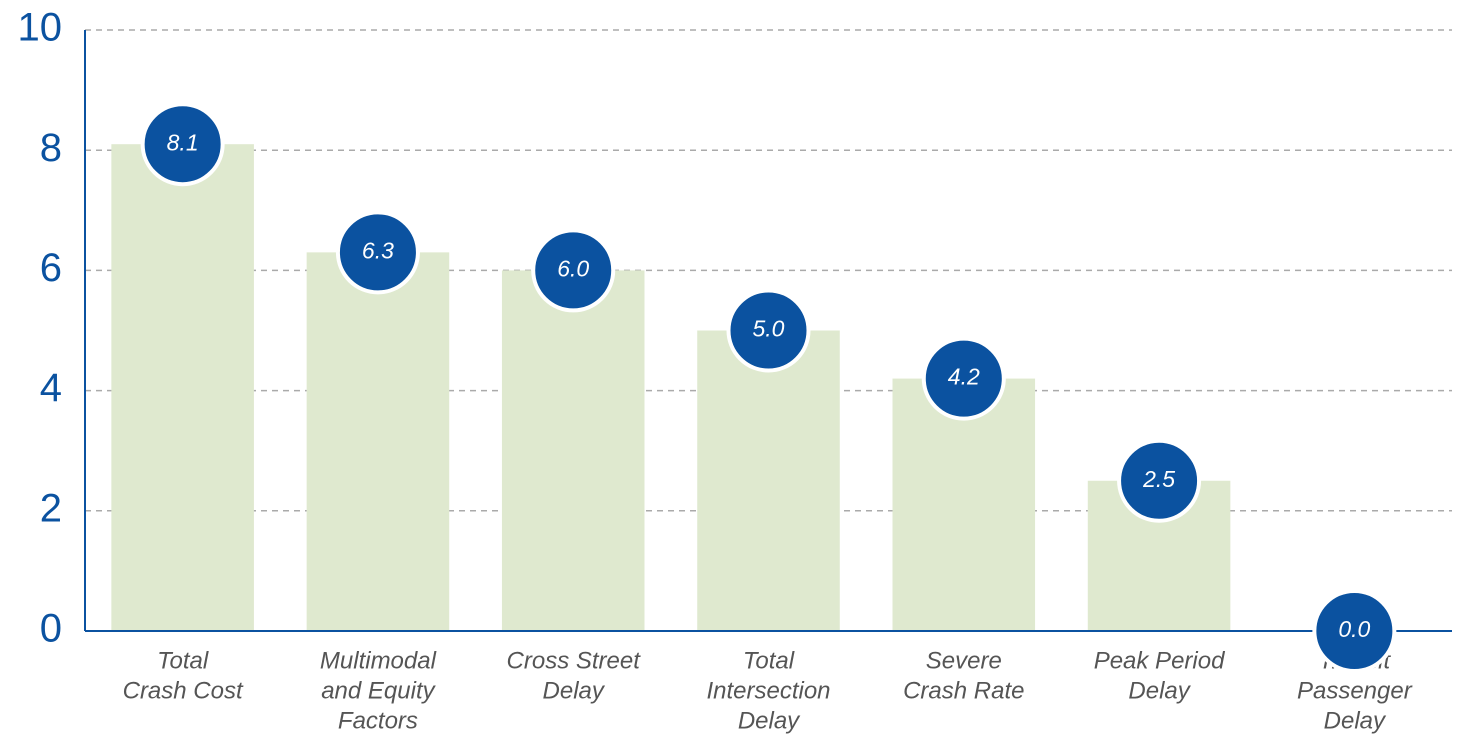 This screenshot has width=1463, height=753. I want to click on x-tick-label: Severe, so click(964, 660).